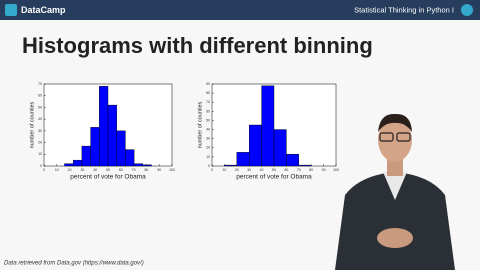 The width and height of the screenshot is (480, 270). I want to click on slide-title: Histograms with different binning, so click(197, 45).